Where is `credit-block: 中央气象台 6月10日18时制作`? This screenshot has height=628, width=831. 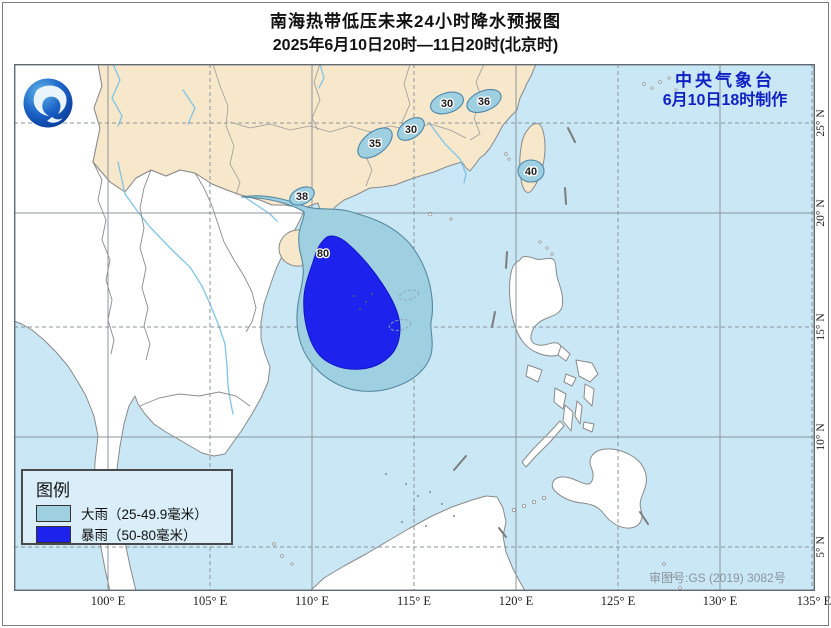 credit-block: 中央气象台 6月10日18时制作 is located at coordinates (725, 91).